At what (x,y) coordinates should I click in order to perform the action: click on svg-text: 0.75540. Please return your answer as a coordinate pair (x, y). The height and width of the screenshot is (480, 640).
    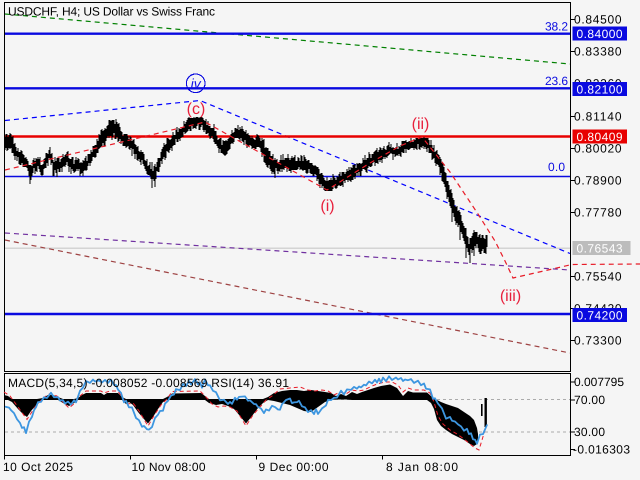
    Looking at the image, I should click on (598, 277).